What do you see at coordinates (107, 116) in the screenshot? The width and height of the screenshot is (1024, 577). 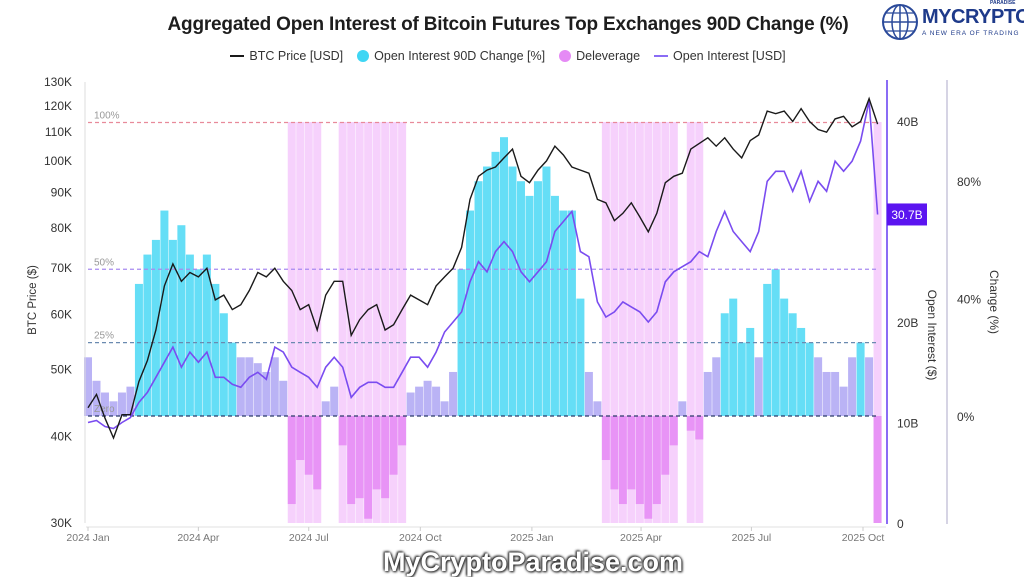 I see `reference-label: 100%` at bounding box center [107, 116].